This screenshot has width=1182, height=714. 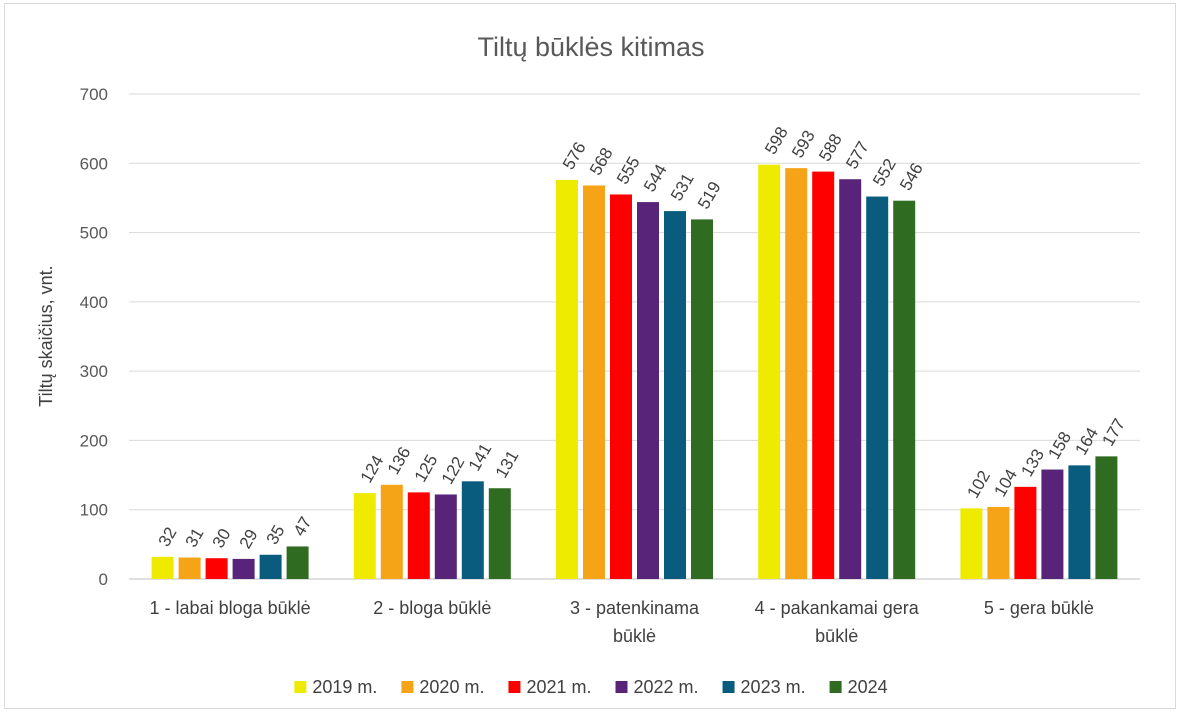 I want to click on legend-label: 2019 m., so click(x=344, y=687).